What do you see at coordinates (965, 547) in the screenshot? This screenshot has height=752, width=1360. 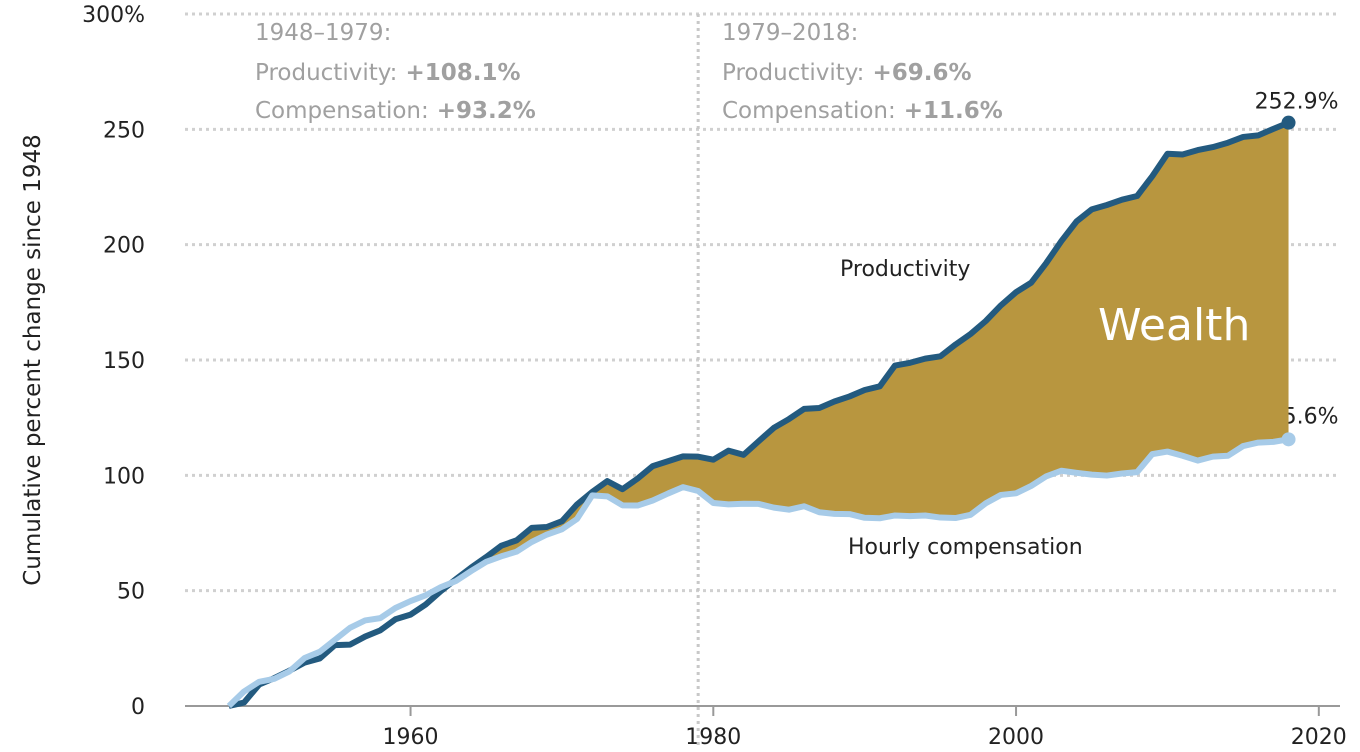 I see `series-label: Hourly compensation` at bounding box center [965, 547].